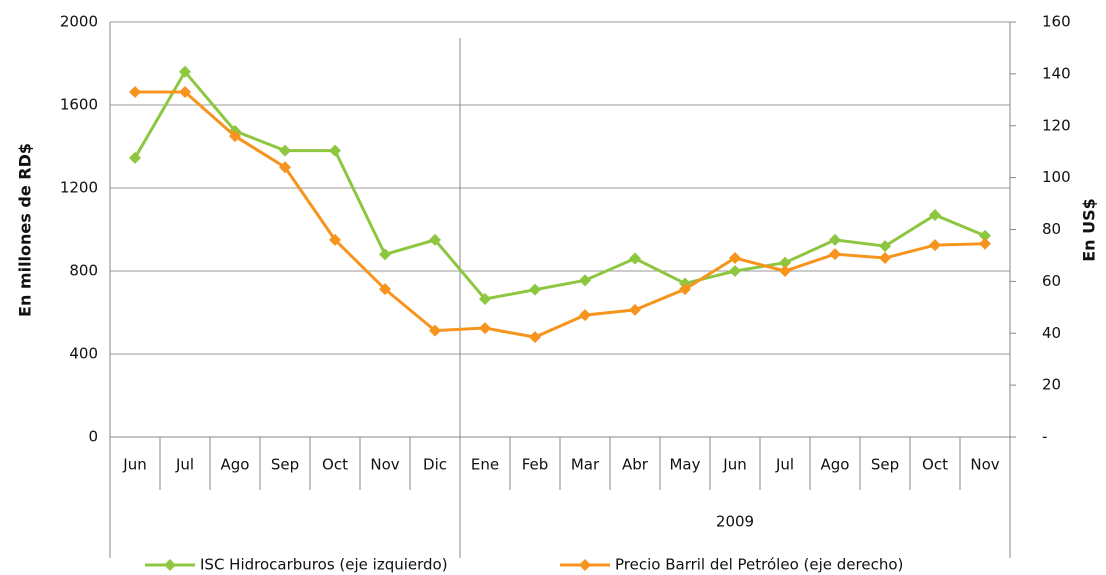  What do you see at coordinates (1051, 229) in the screenshot?
I see `y2-tick-label: 80` at bounding box center [1051, 229].